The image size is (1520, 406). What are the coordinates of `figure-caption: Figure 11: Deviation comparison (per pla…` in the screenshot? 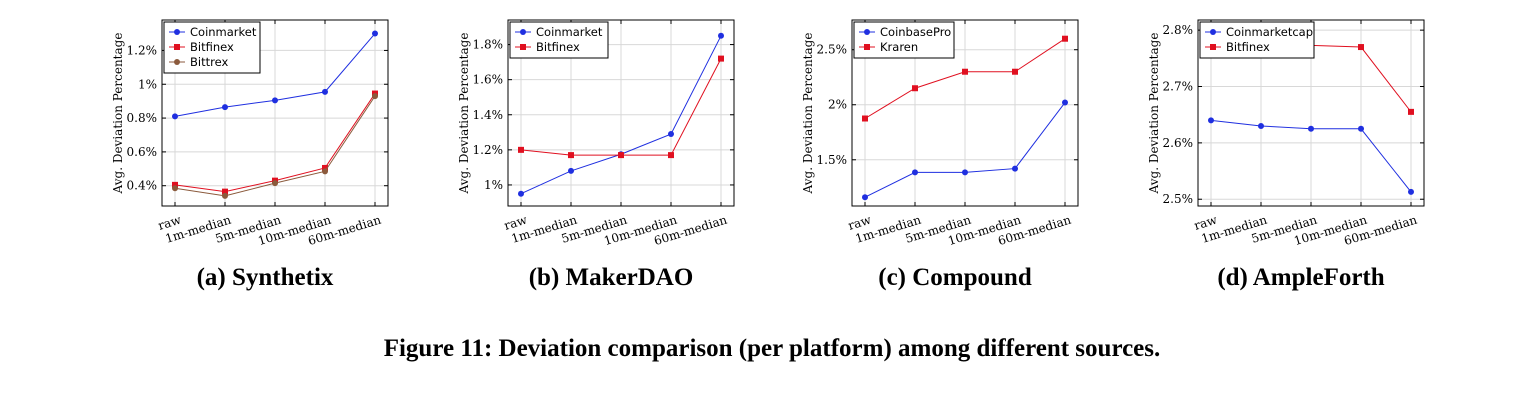 It's located at (772, 348).